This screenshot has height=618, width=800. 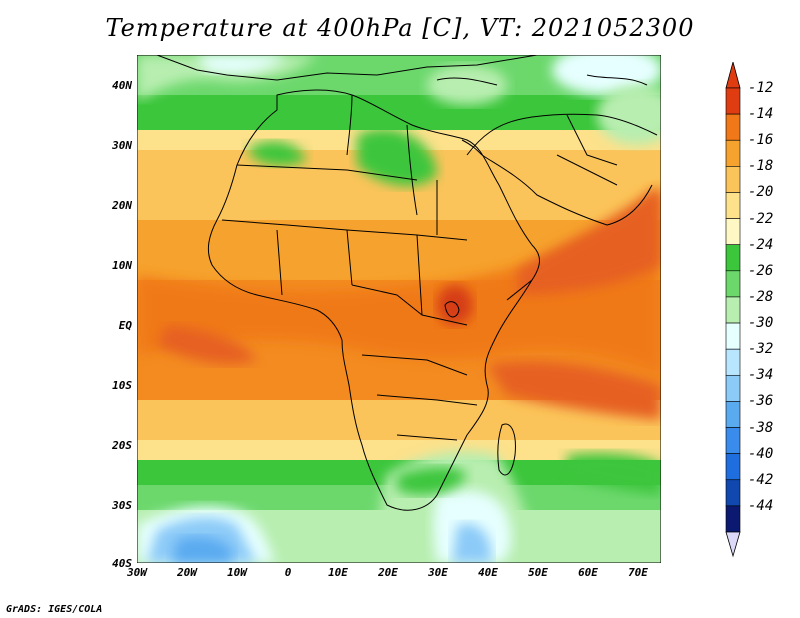 I want to click on colorbar-label: -14, so click(x=761, y=114).